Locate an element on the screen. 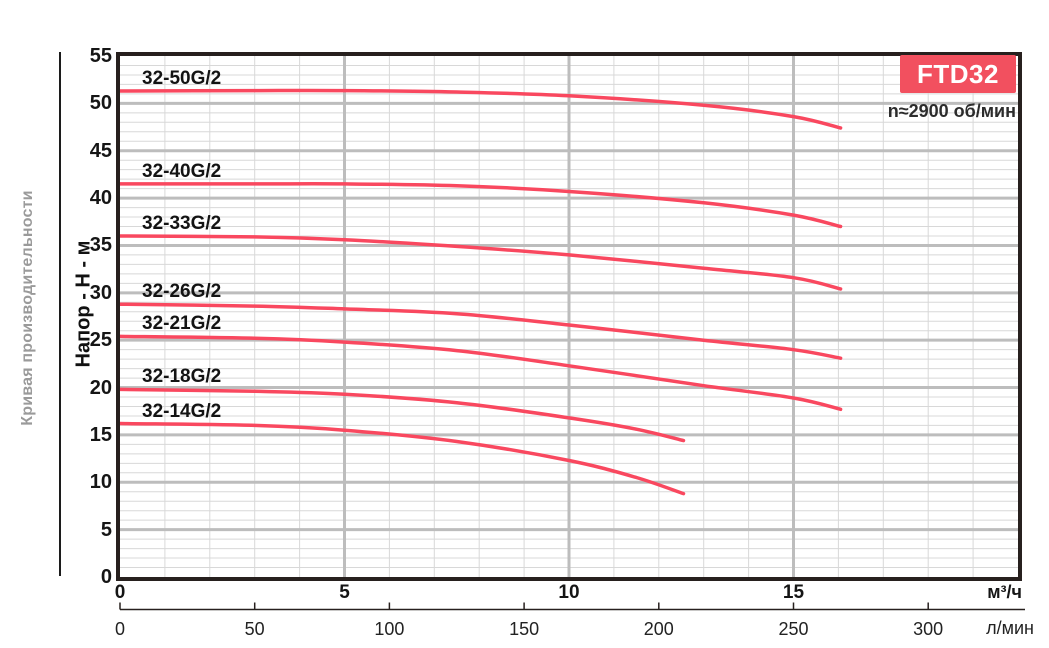 The height and width of the screenshot is (648, 1049). x-secondary-tick-label: 150 is located at coordinates (524, 629).